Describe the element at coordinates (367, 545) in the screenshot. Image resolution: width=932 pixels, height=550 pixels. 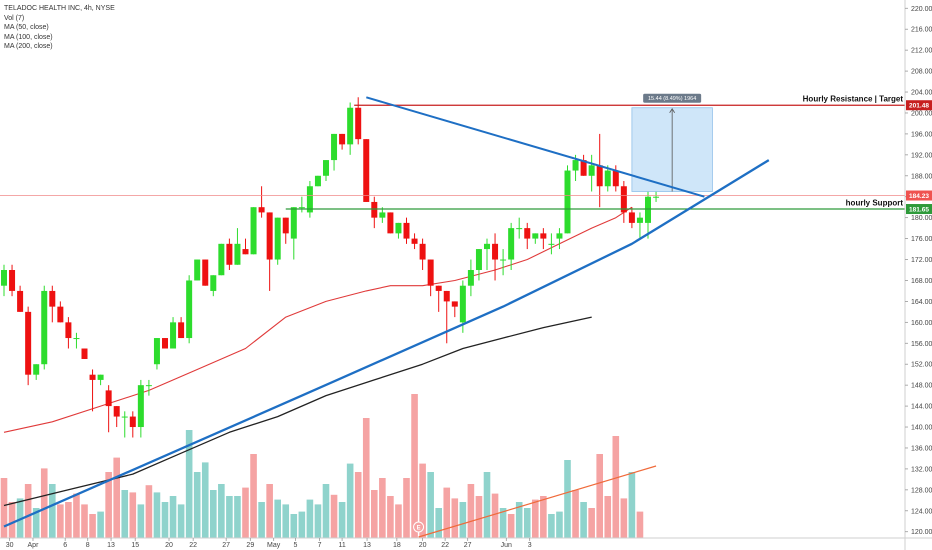
I see `x-tick-label: 13` at that location.